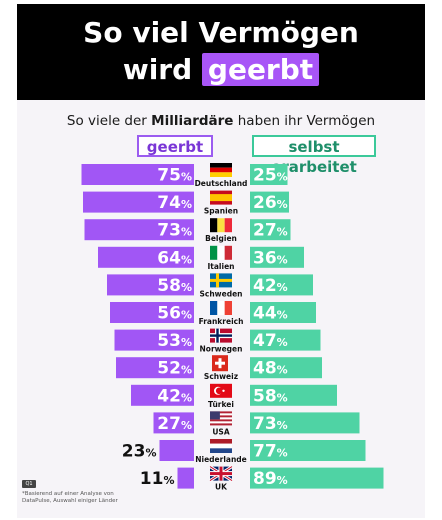 This screenshot has height=520, width=442. I want to click on bar-inherited-deutschland, so click(137, 174).